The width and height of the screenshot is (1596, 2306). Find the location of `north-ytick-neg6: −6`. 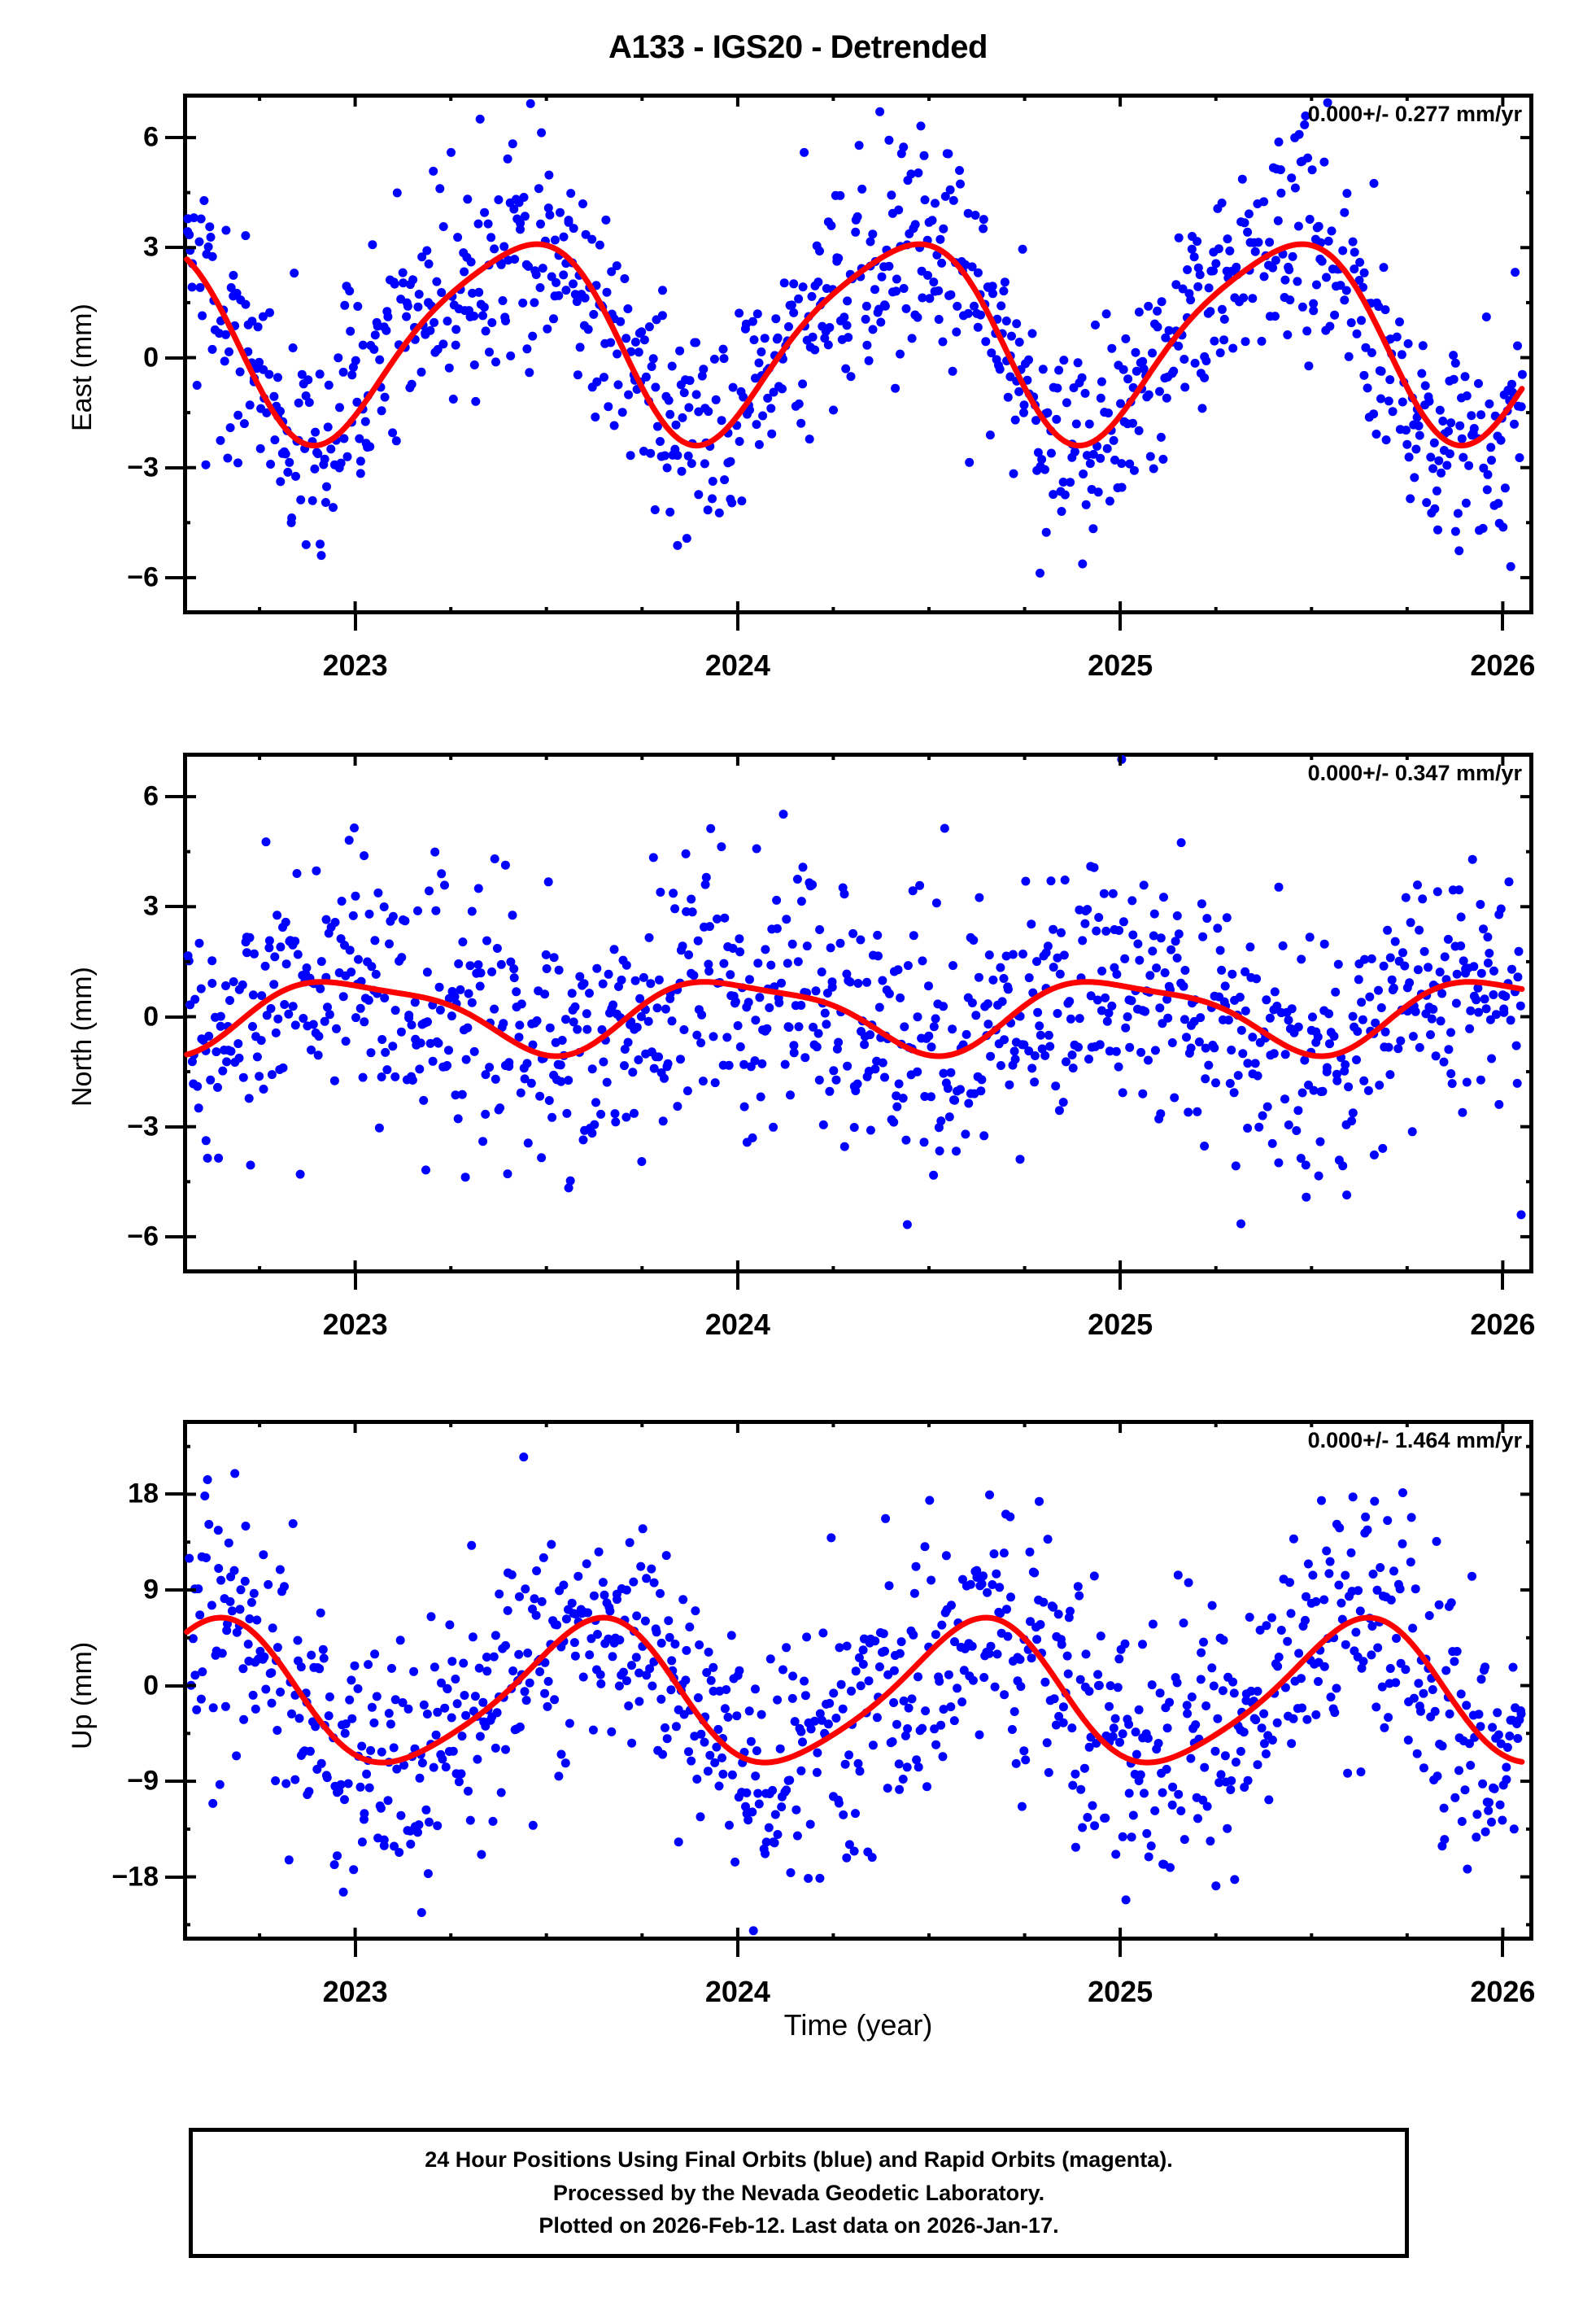

north-ytick-neg6: −6 is located at coordinates (143, 1236).